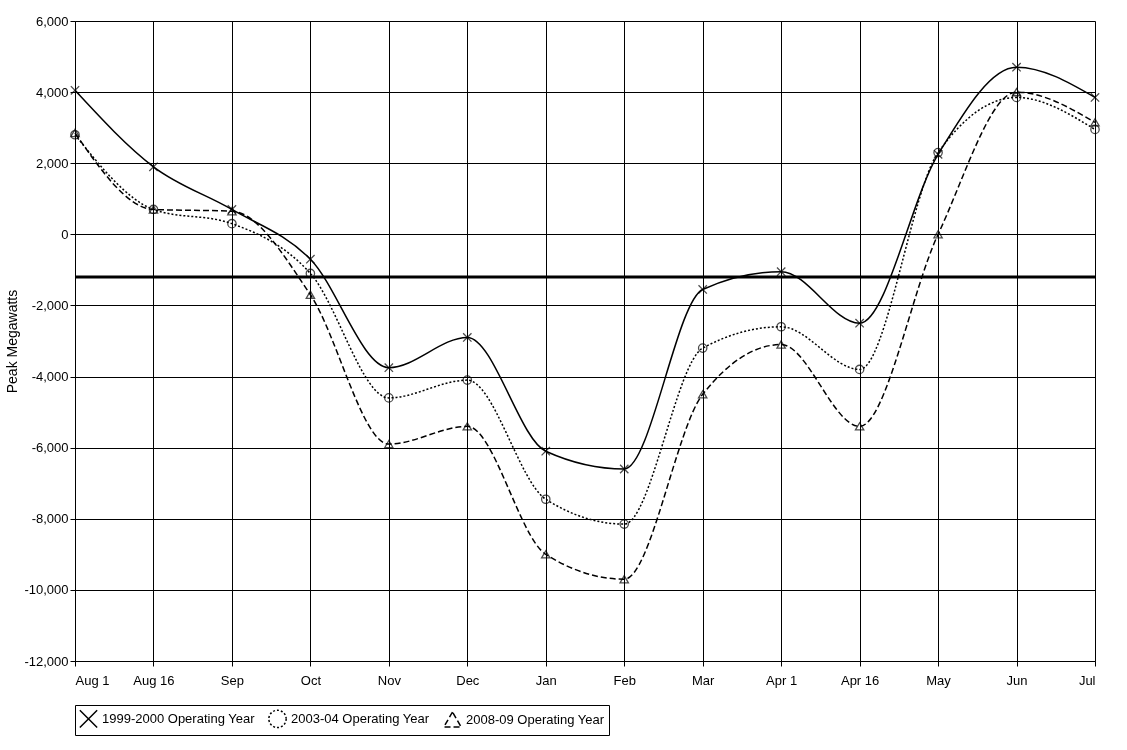 The width and height of the screenshot is (1127, 750). I want to click on y-tick-label: -12,000, so click(46, 661).